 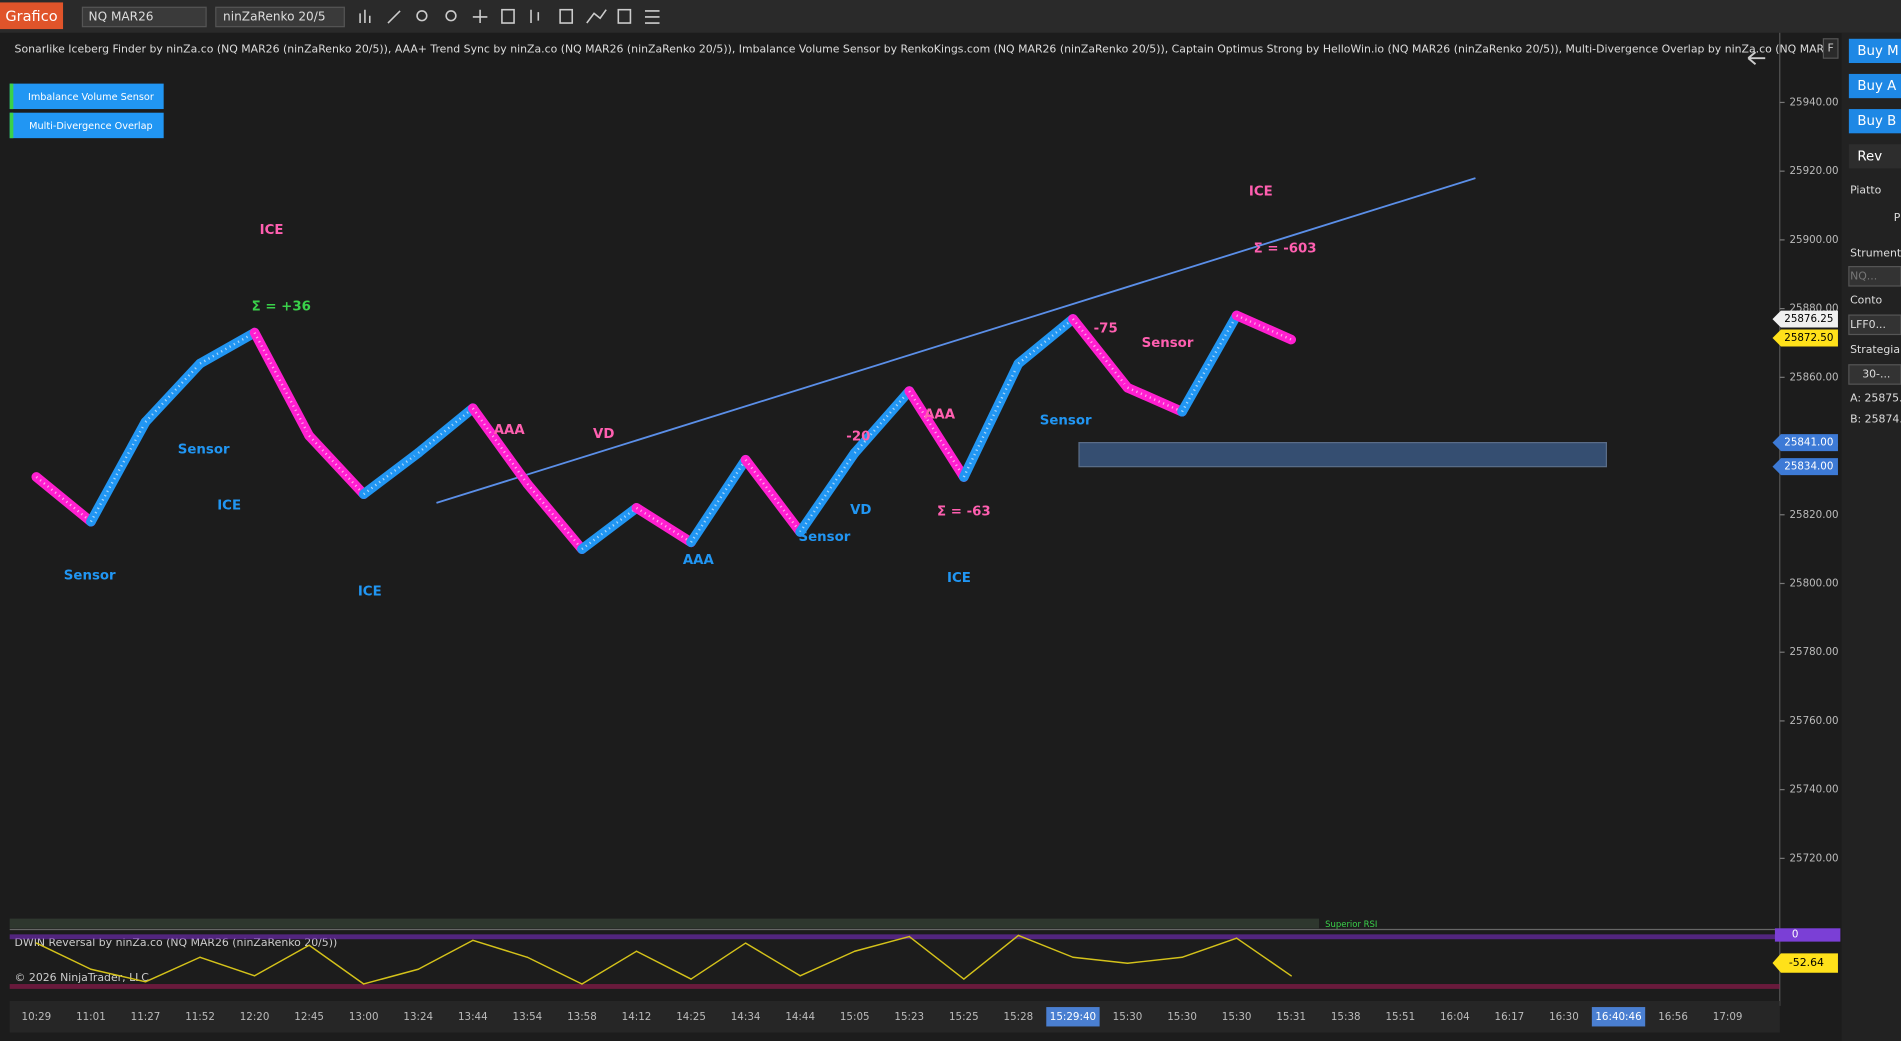 What do you see at coordinates (1866, 189) in the screenshot?
I see `side-field-label: Piatto` at bounding box center [1866, 189].